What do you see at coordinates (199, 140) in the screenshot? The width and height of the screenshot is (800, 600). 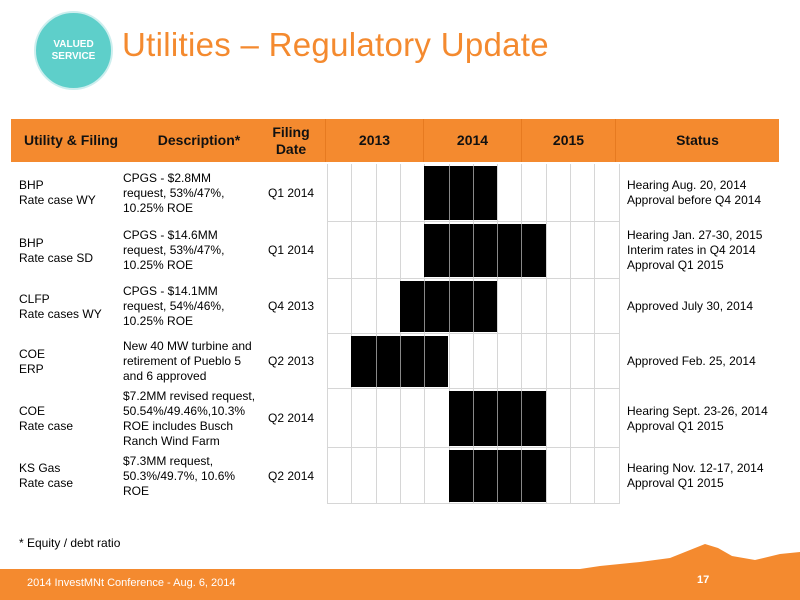 I see `header-description: Description*` at bounding box center [199, 140].